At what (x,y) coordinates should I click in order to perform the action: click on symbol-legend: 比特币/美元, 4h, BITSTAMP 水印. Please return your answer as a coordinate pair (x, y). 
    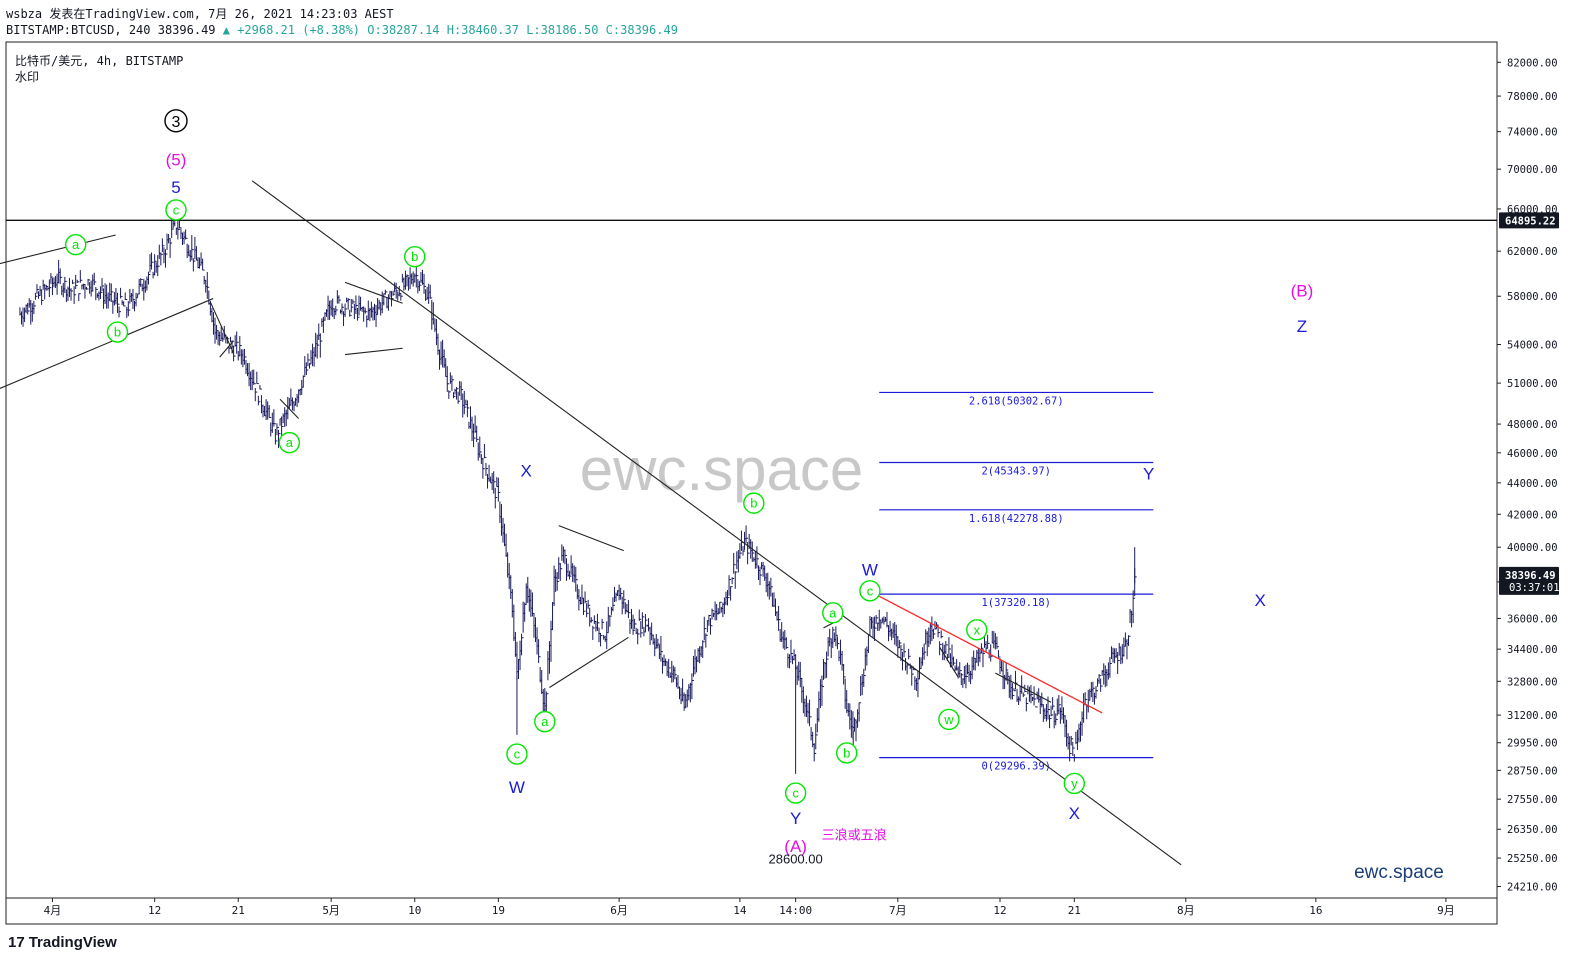
    Looking at the image, I should click on (99, 69).